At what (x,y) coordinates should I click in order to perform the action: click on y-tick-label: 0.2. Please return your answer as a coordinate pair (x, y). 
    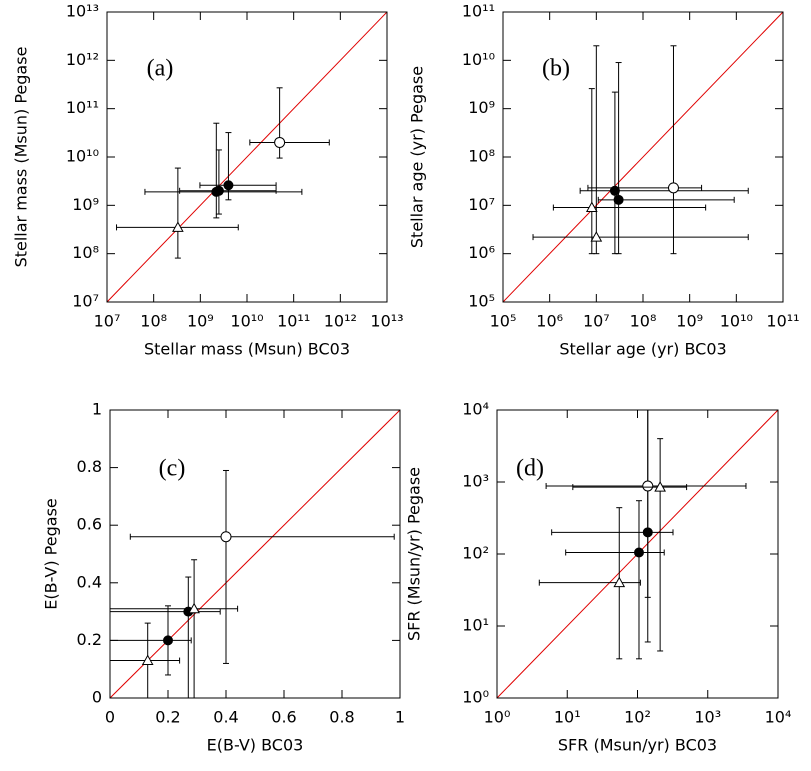
    Looking at the image, I should click on (89, 639).